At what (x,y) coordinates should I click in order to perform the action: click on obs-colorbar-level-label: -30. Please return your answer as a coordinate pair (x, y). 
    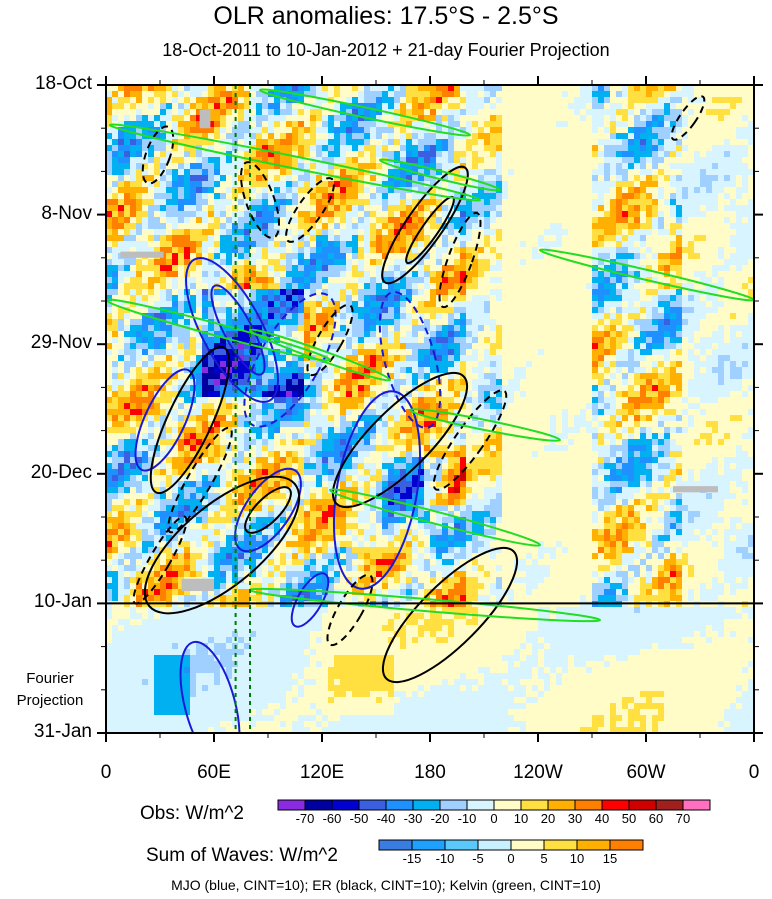
    Looking at the image, I should click on (413, 818).